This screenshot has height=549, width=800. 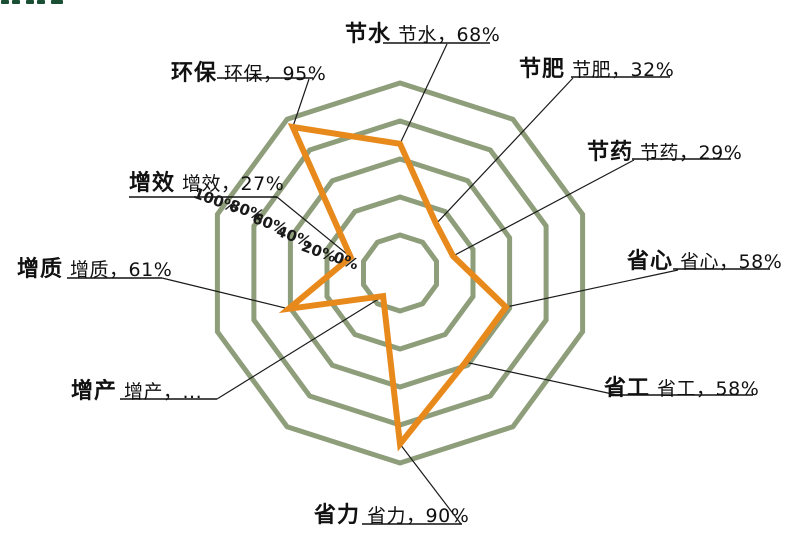 I want to click on category-label: 节水 节水，68%, so click(x=422, y=32).